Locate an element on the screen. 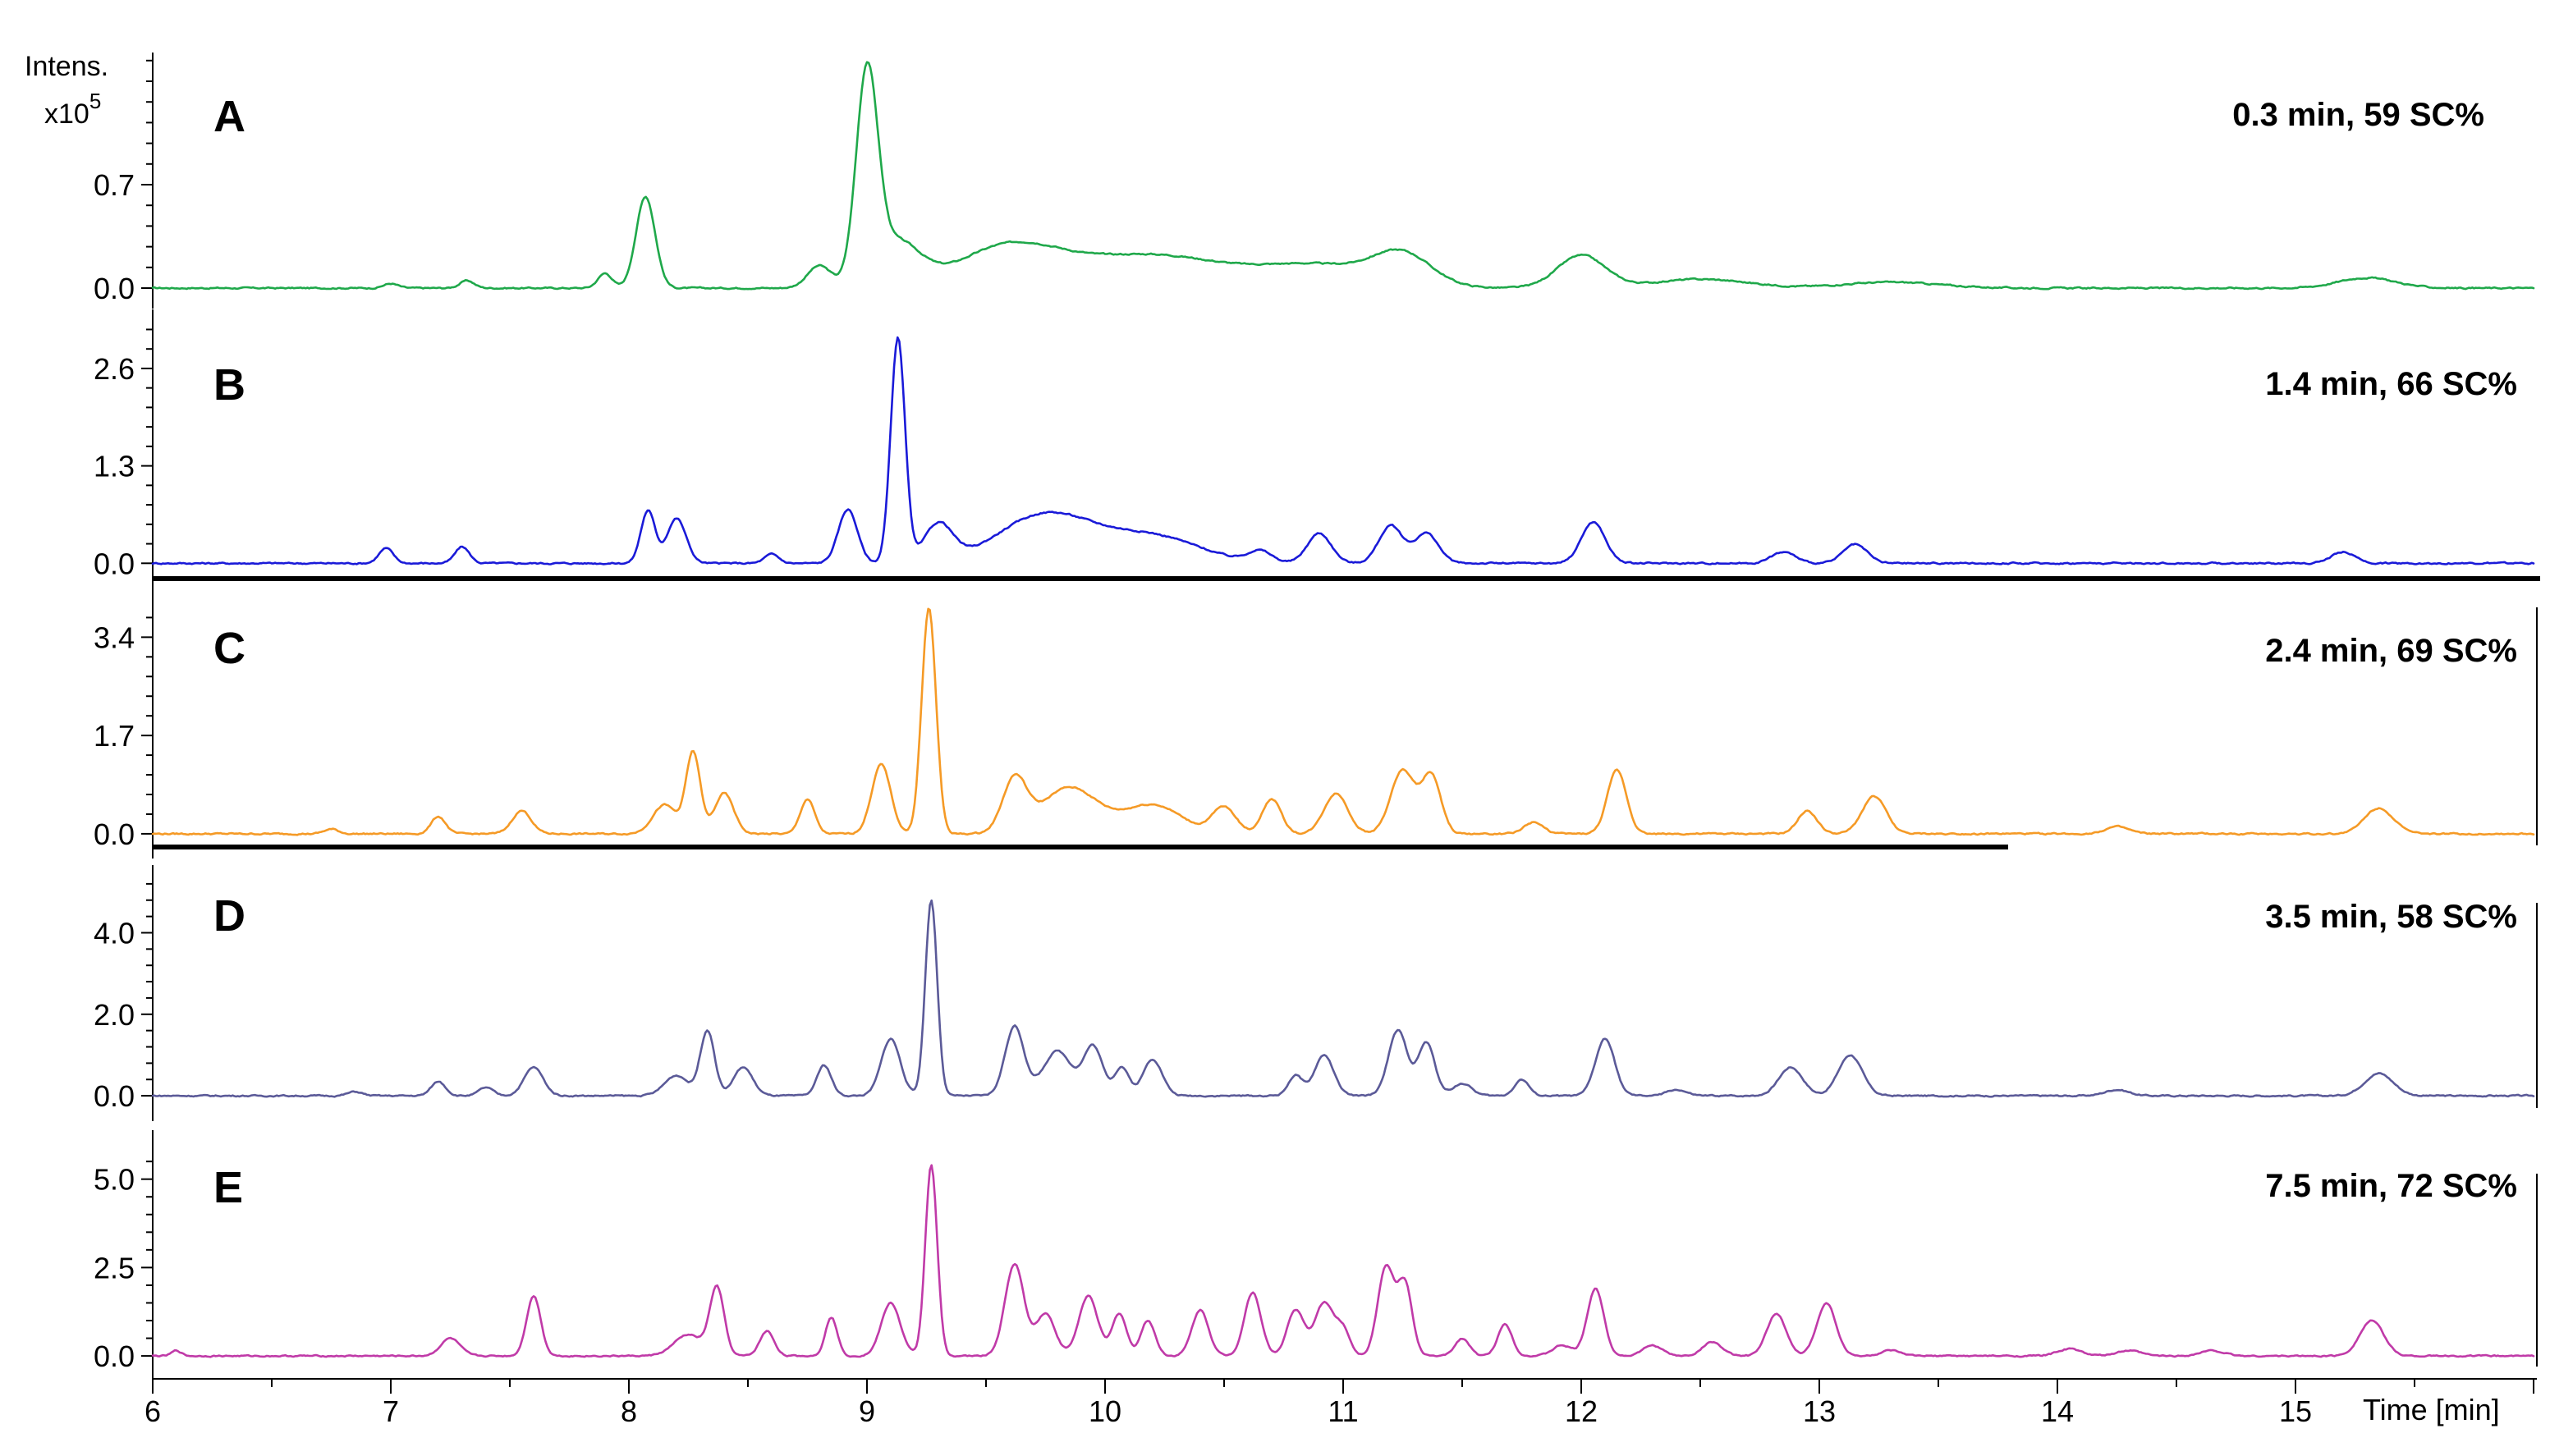 The image size is (2550, 1456). y-tick-label: 5.0 is located at coordinates (114, 1180).